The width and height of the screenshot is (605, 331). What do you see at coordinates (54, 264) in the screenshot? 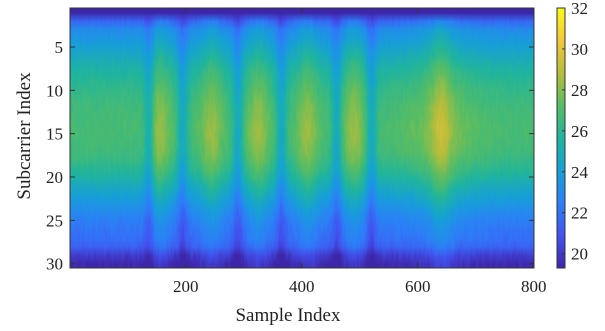
I see `y-tick-label: 30` at bounding box center [54, 264].